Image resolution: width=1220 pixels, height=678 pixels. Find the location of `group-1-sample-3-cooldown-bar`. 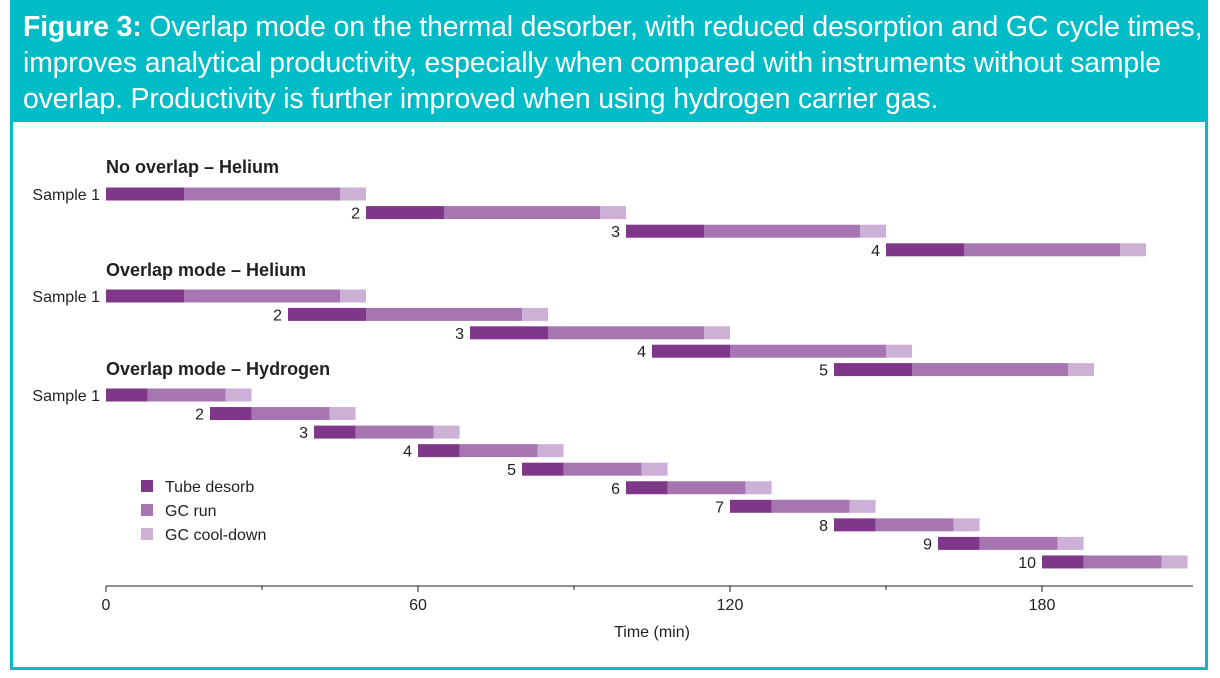

group-1-sample-3-cooldown-bar is located at coordinates (873, 231).